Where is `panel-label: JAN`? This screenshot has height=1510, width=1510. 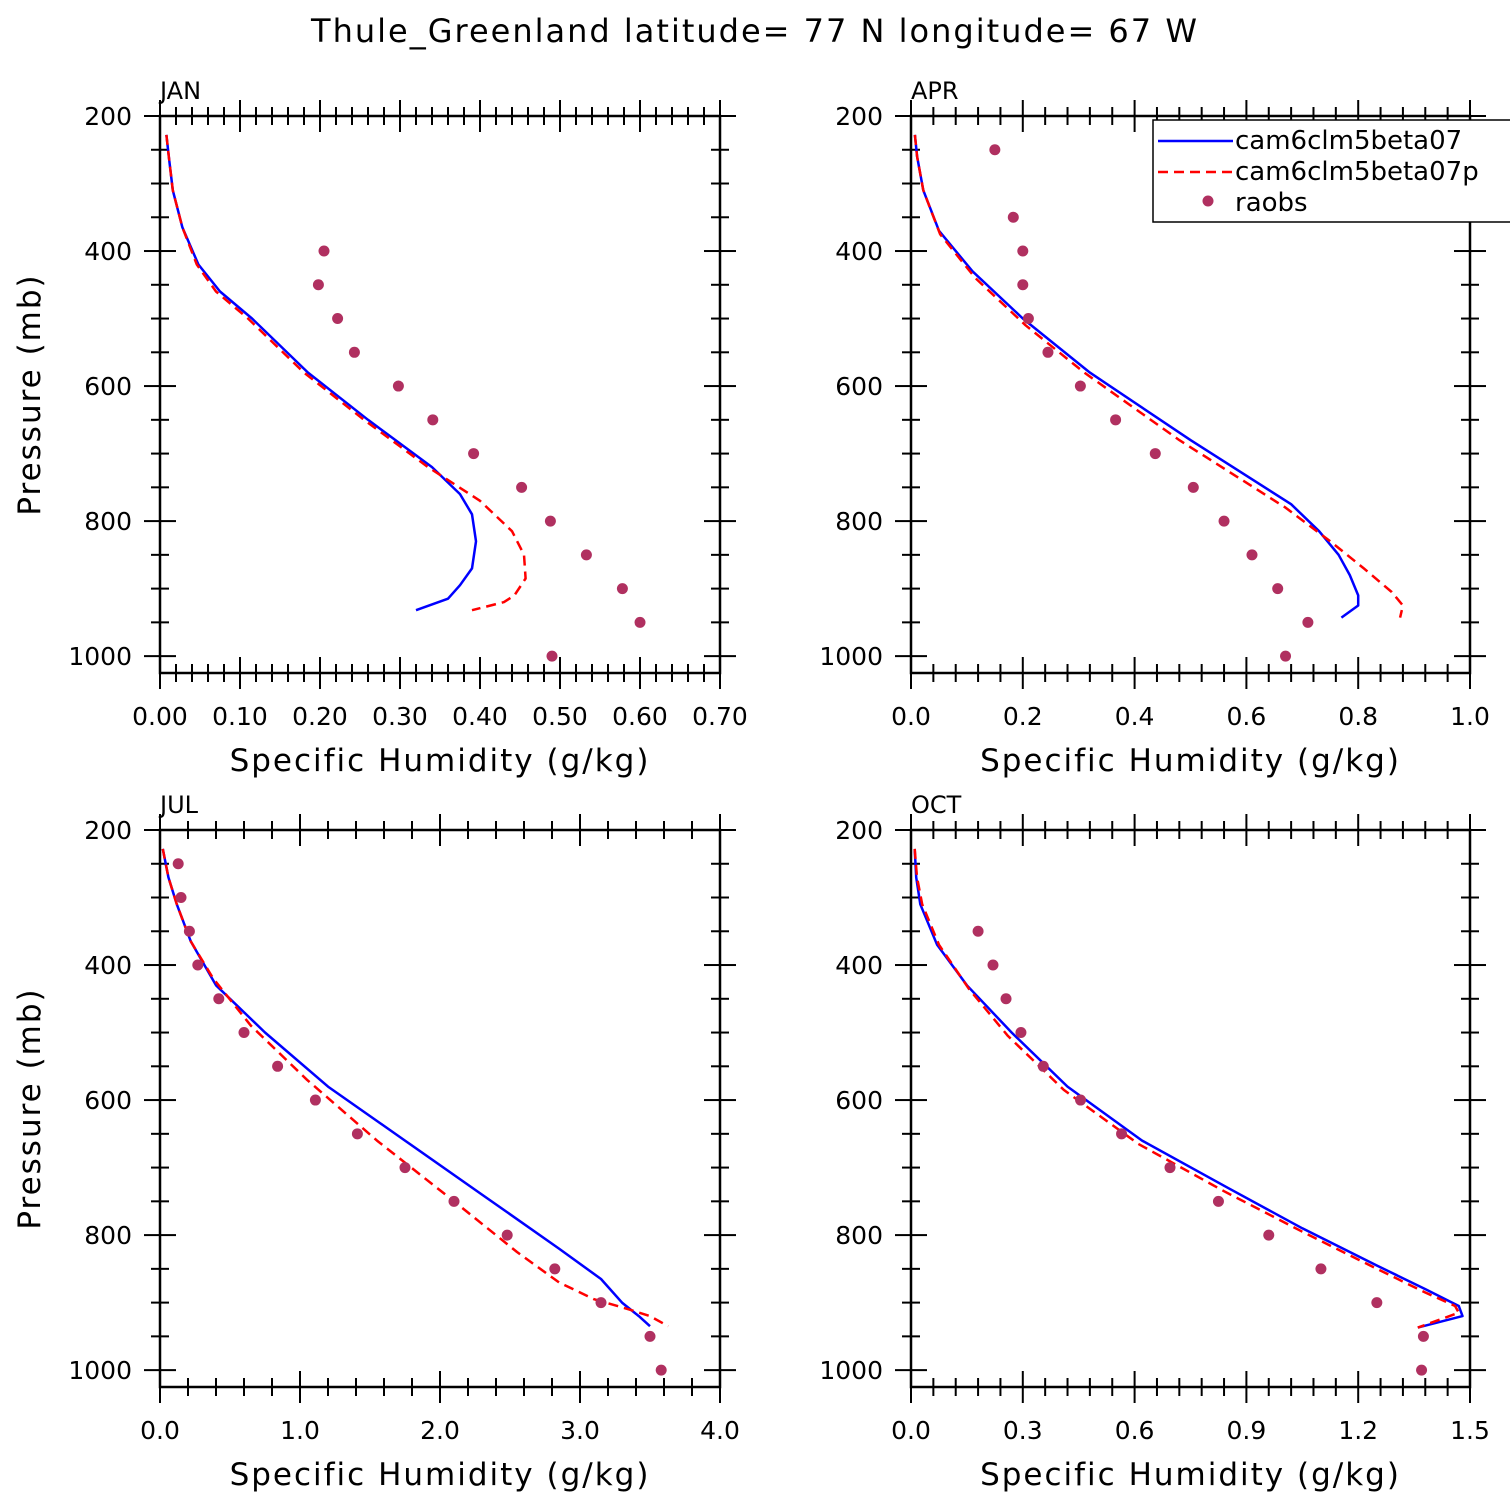 panel-label: JAN is located at coordinates (179, 91).